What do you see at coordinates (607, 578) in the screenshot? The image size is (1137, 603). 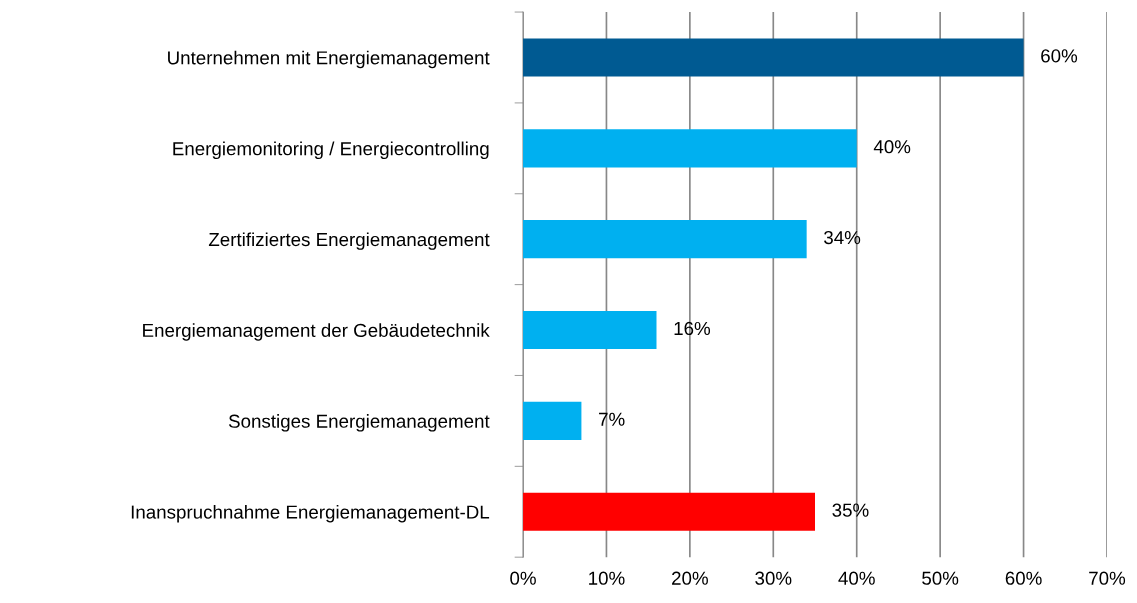 I see `x-tick-label: 10%` at bounding box center [607, 578].